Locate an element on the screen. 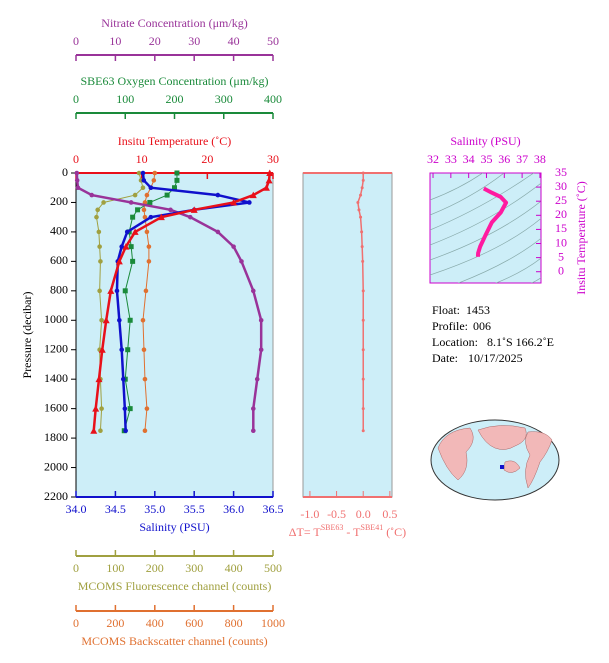 This screenshot has height=663, width=609. y-axis-label: Insitu Temperature (˚C) is located at coordinates (581, 238).